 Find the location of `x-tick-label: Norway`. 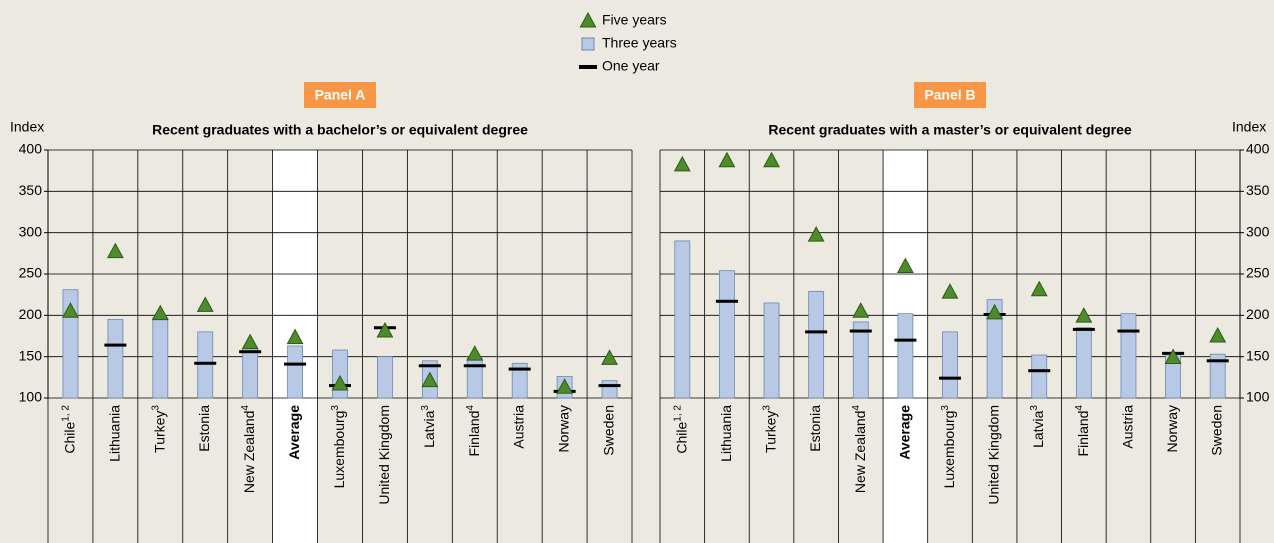

x-tick-label: Norway is located at coordinates (563, 428).